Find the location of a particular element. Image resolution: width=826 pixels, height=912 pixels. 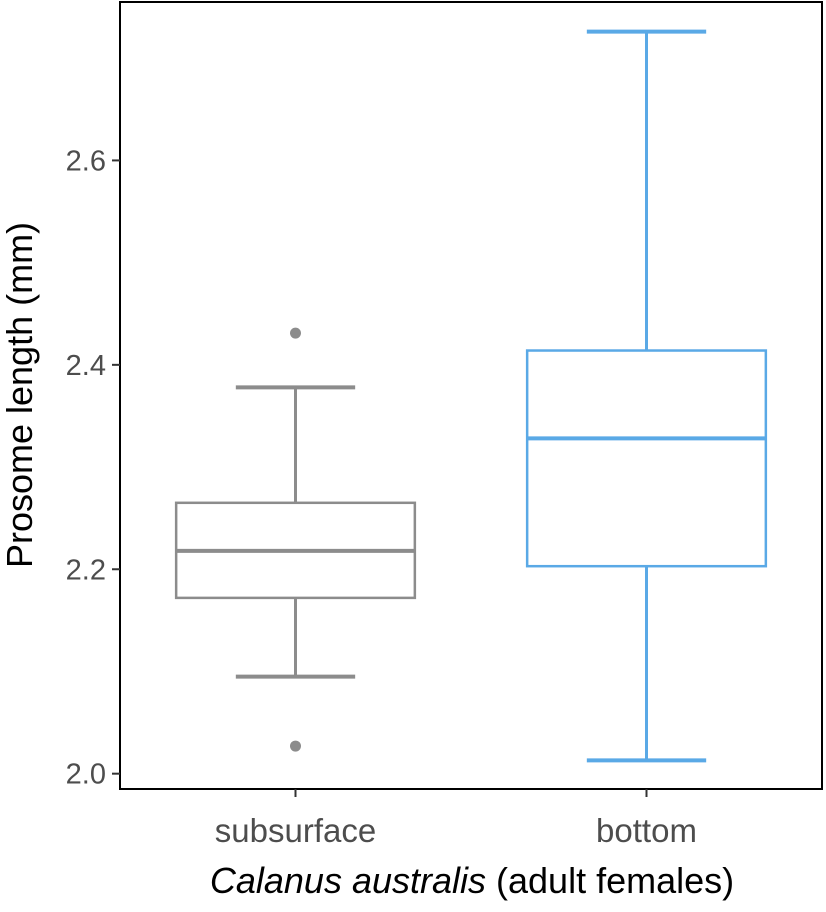

x-axis-title-species: Calanus australis is located at coordinates (348, 880).